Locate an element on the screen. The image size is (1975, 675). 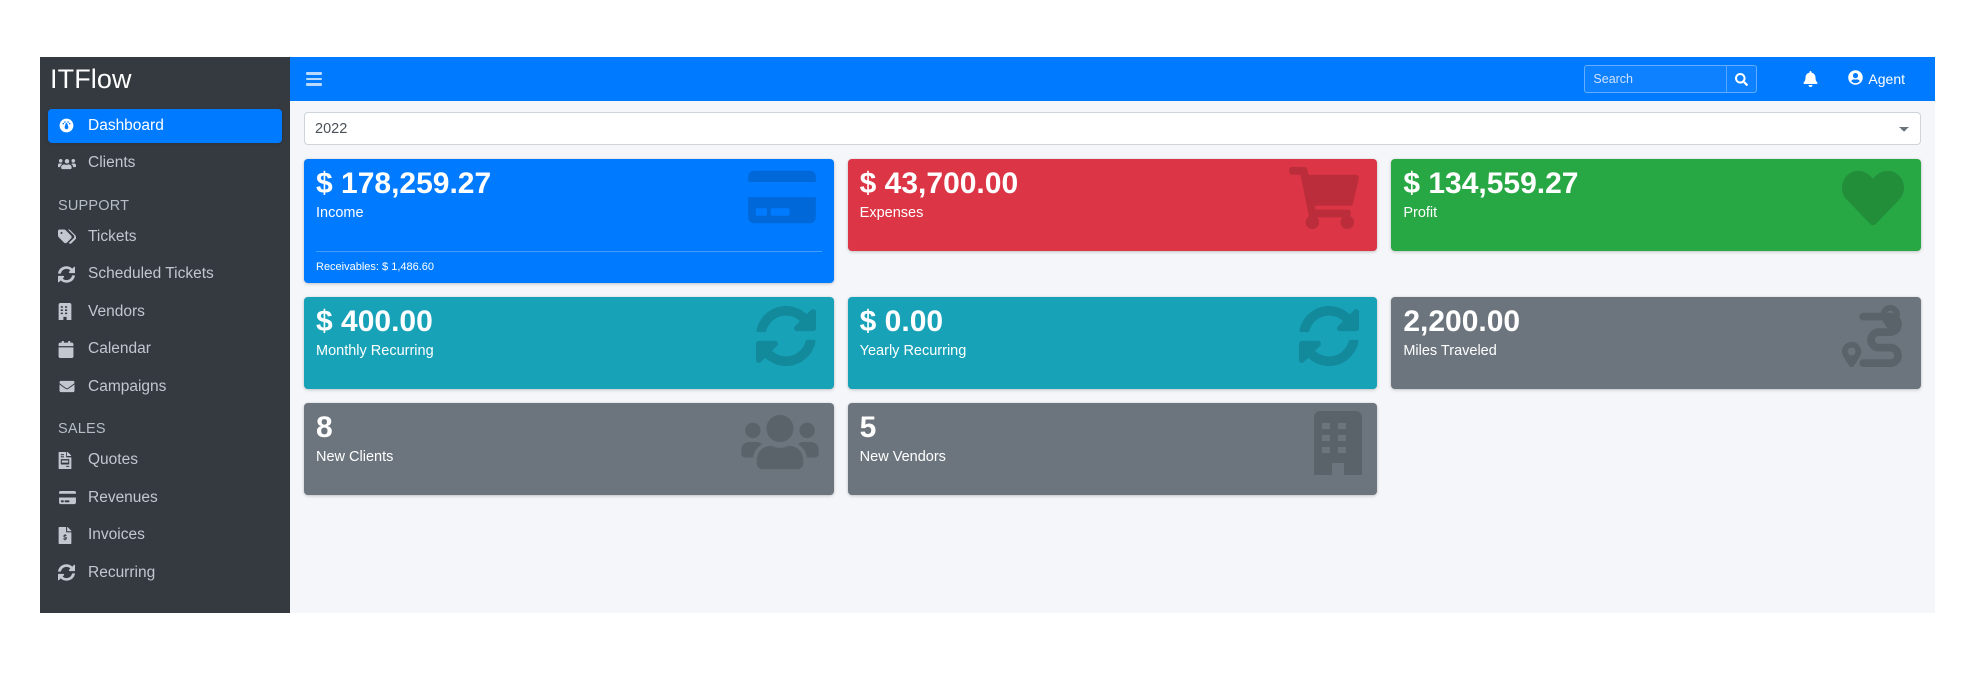
sidebar-item-label: Vendors is located at coordinates (116, 311).